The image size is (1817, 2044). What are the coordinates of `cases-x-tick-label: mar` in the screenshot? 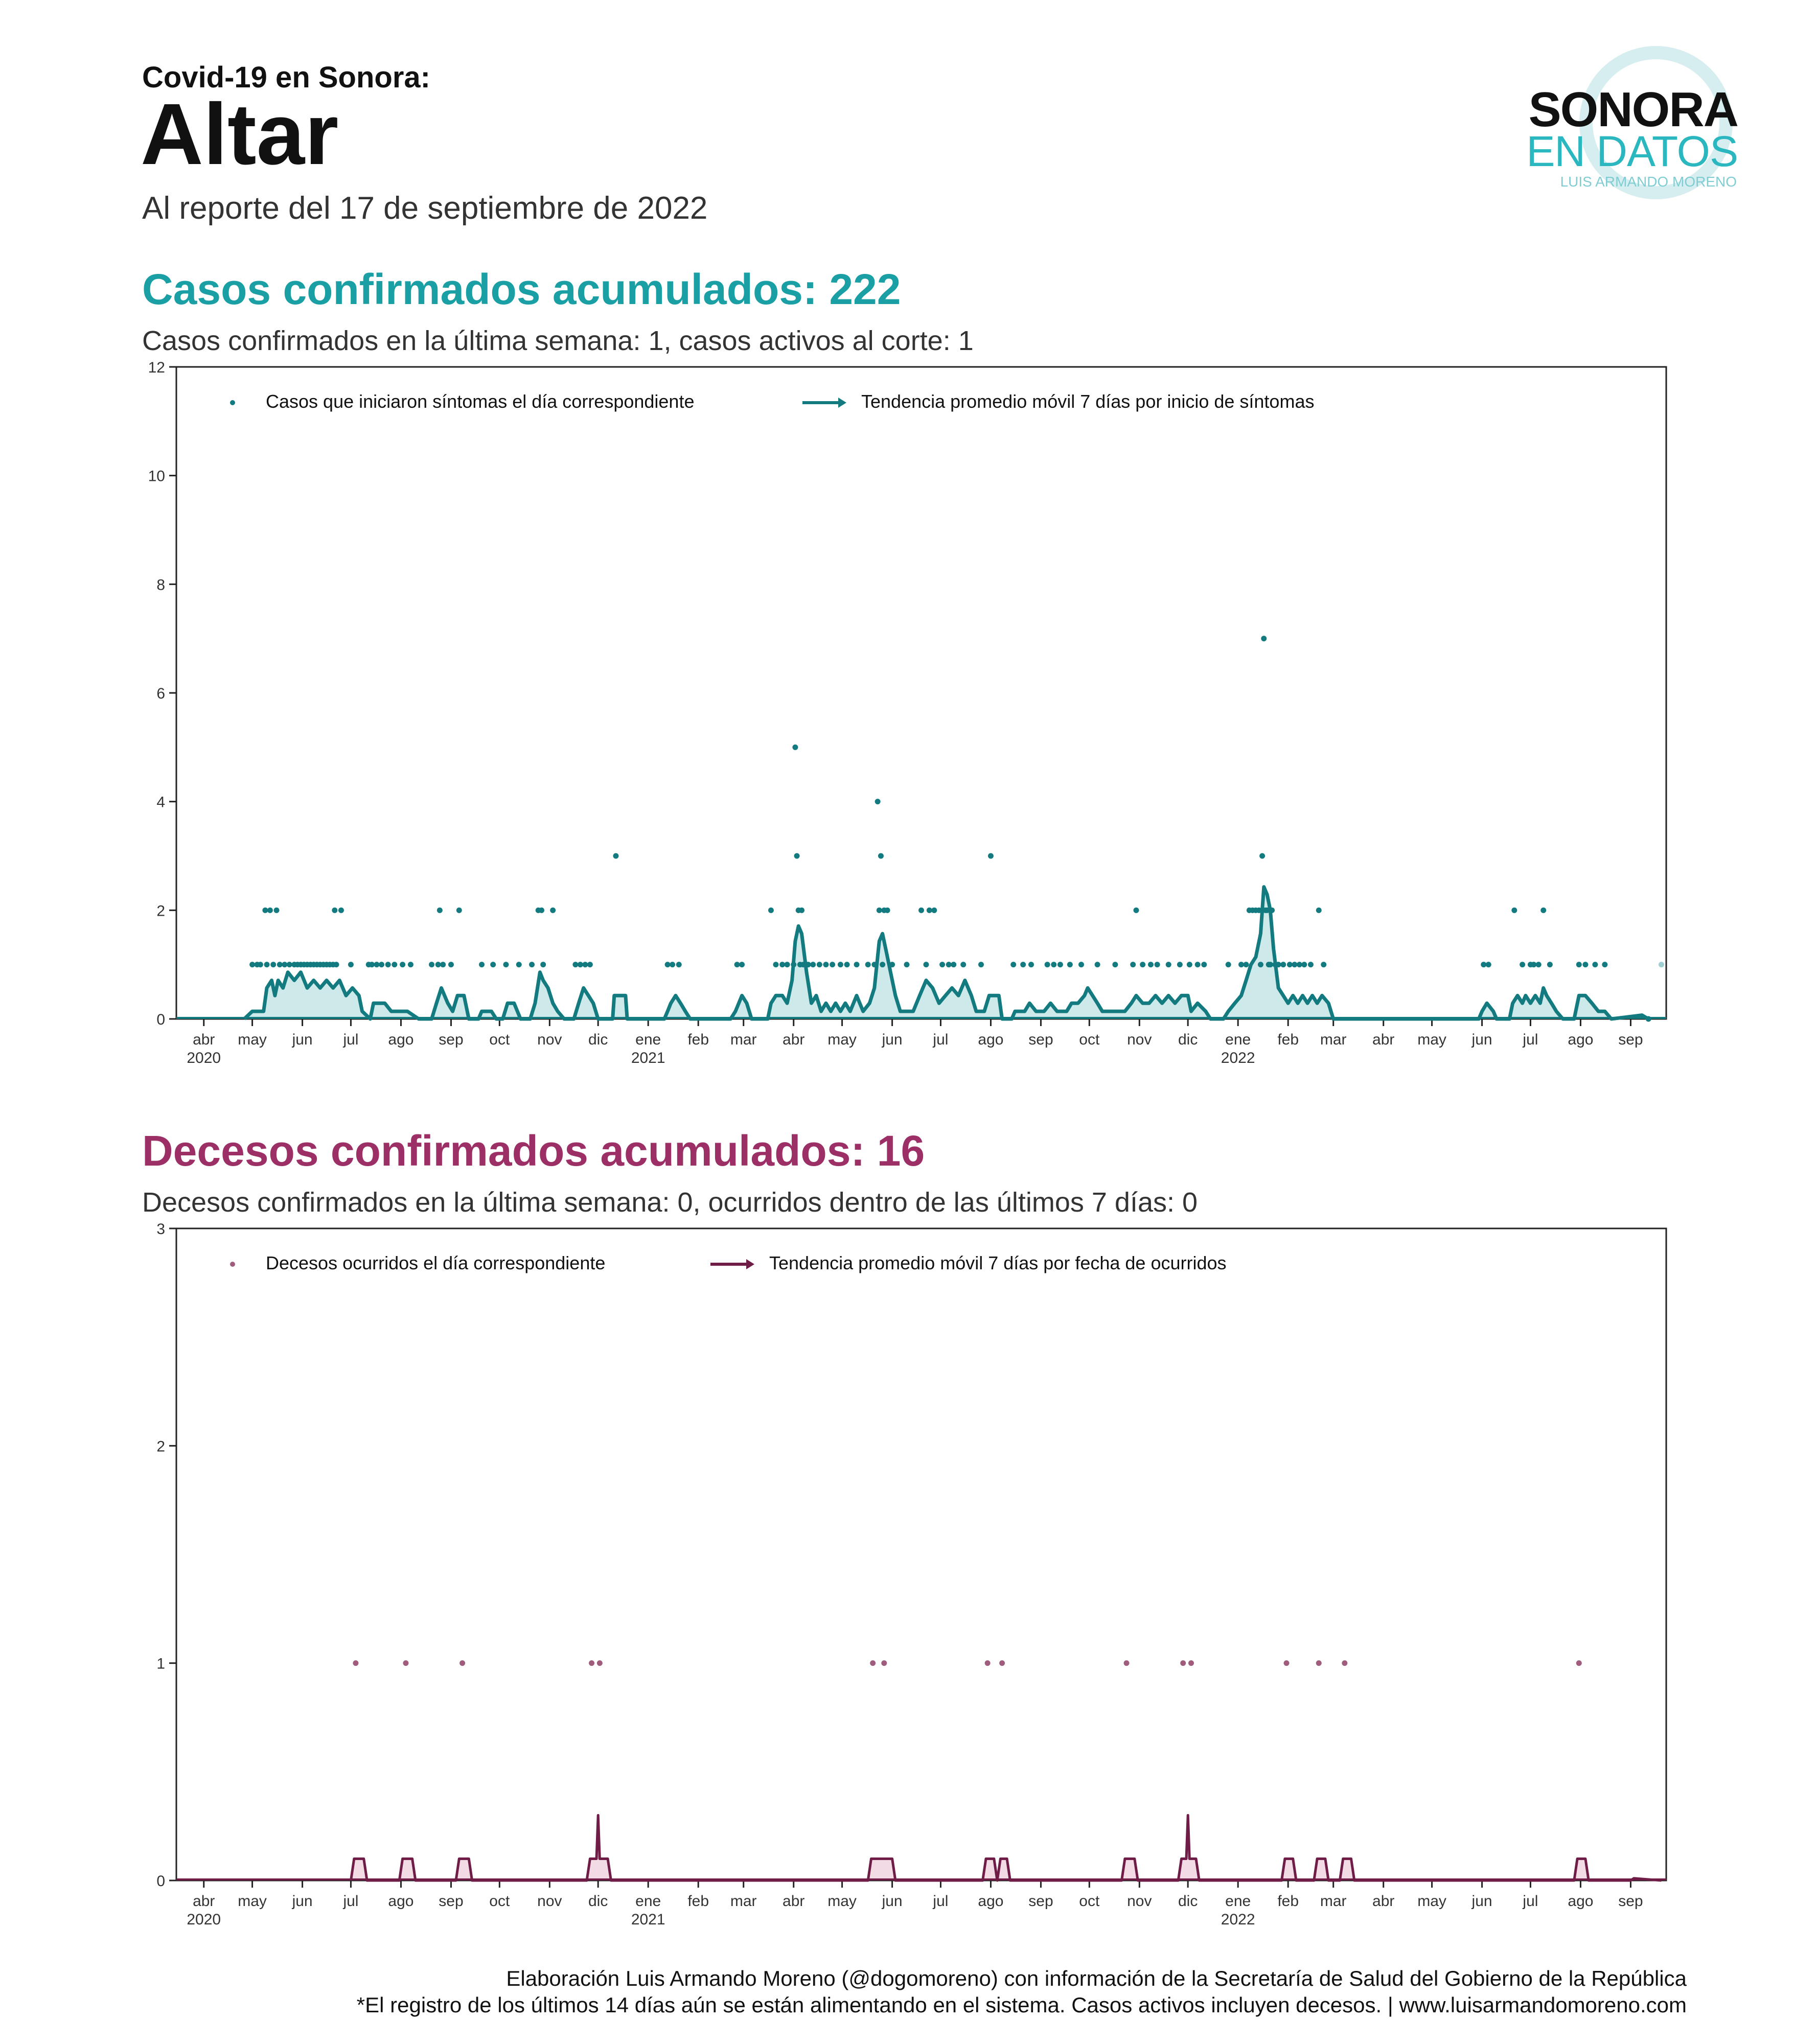 It's located at (743, 1039).